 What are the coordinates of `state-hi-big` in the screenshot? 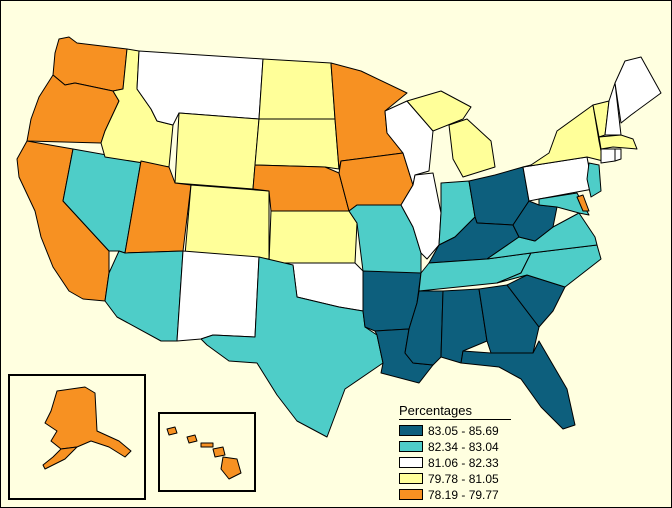 It's located at (231, 468).